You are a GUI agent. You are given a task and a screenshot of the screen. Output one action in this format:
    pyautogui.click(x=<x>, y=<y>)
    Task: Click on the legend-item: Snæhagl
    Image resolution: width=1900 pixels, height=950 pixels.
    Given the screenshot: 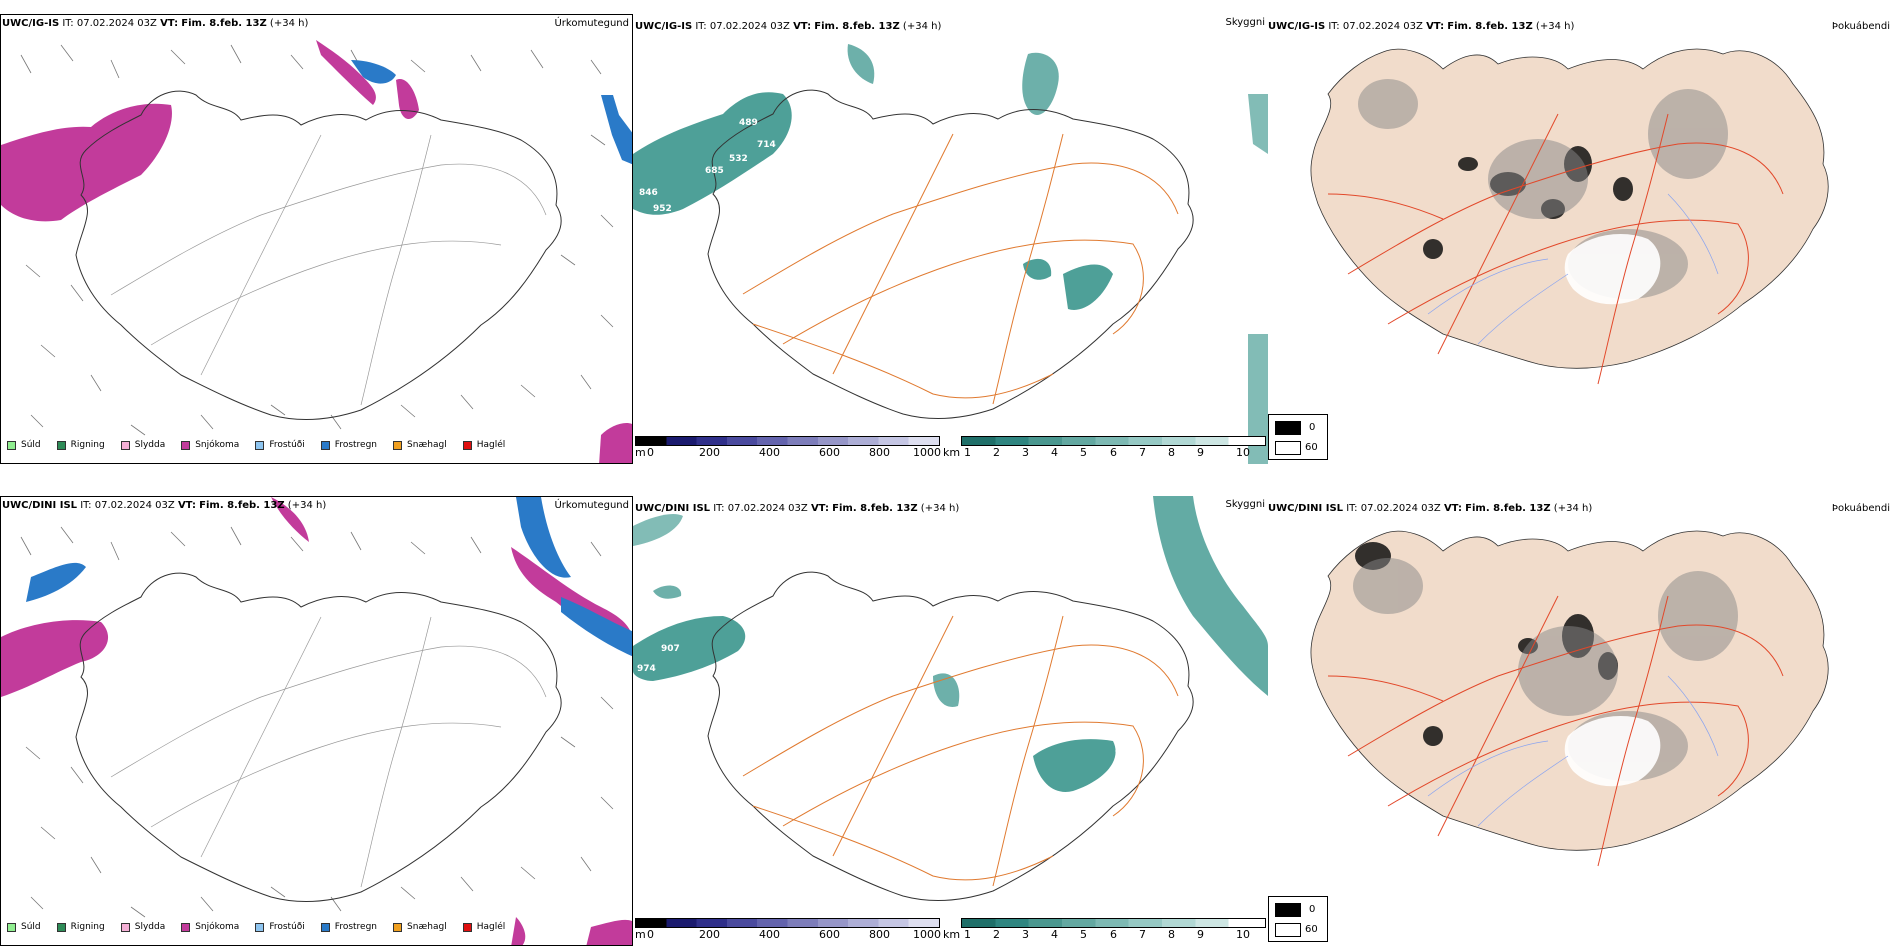 What is the action you would take?
    pyautogui.click(x=420, y=445)
    